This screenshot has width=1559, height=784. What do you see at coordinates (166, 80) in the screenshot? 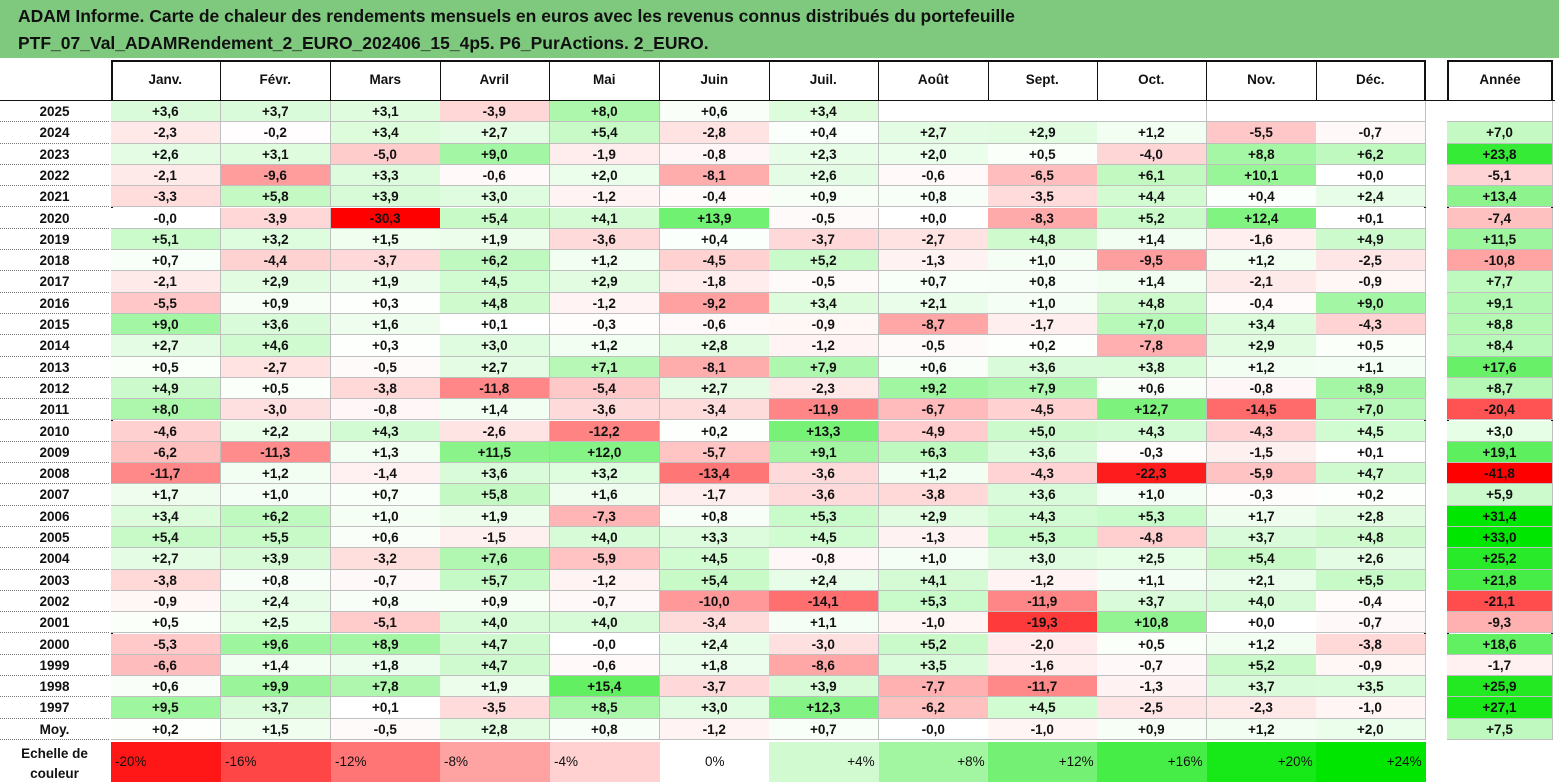
I see `column-header: Janv.` at bounding box center [166, 80].